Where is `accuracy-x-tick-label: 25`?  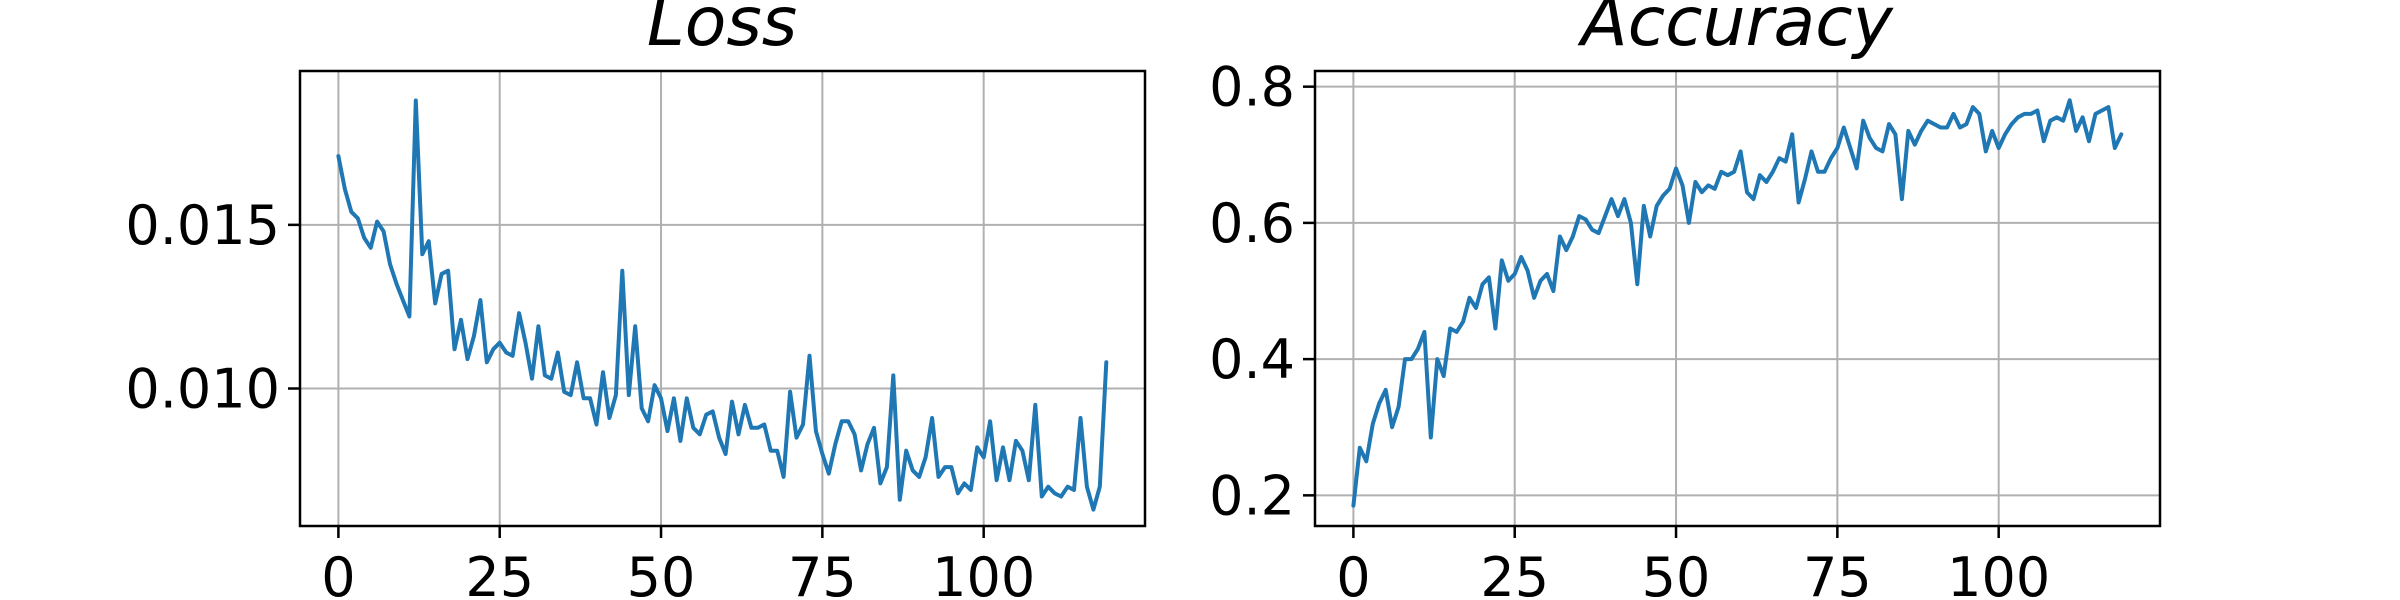 accuracy-x-tick-label: 25 is located at coordinates (1514, 573).